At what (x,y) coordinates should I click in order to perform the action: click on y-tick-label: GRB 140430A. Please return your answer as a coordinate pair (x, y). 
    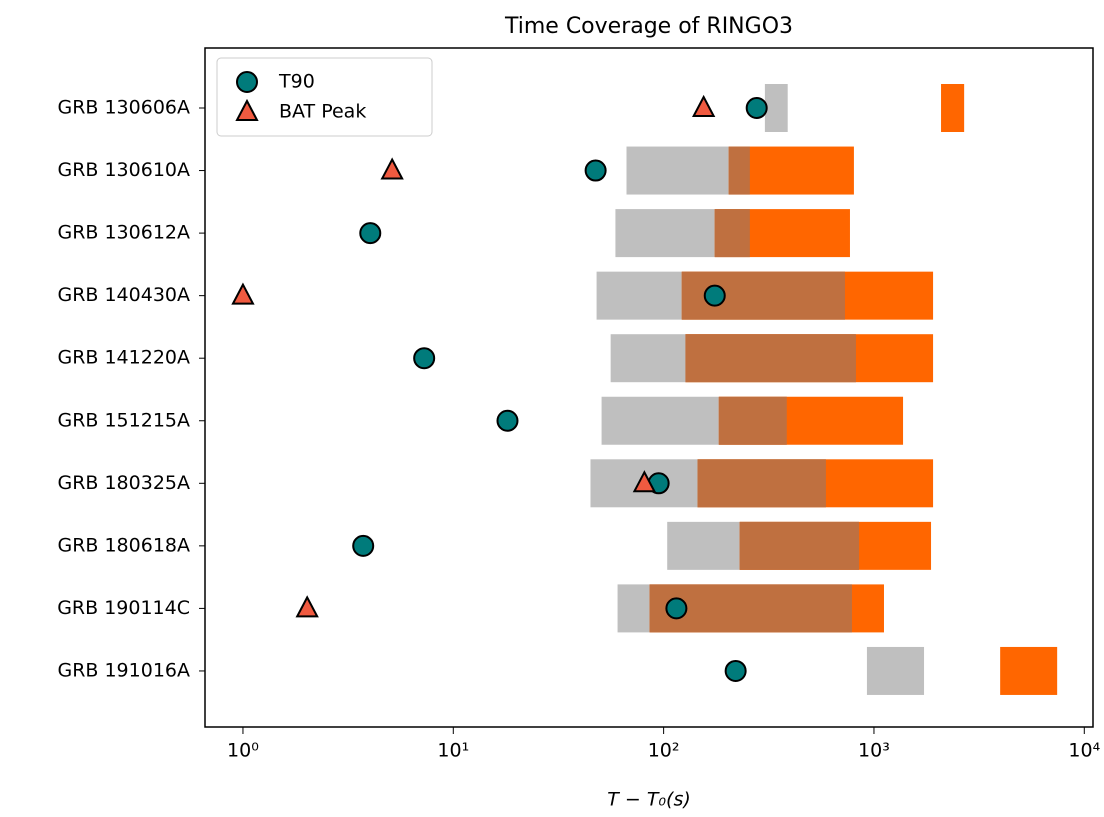
    Looking at the image, I should click on (123, 295).